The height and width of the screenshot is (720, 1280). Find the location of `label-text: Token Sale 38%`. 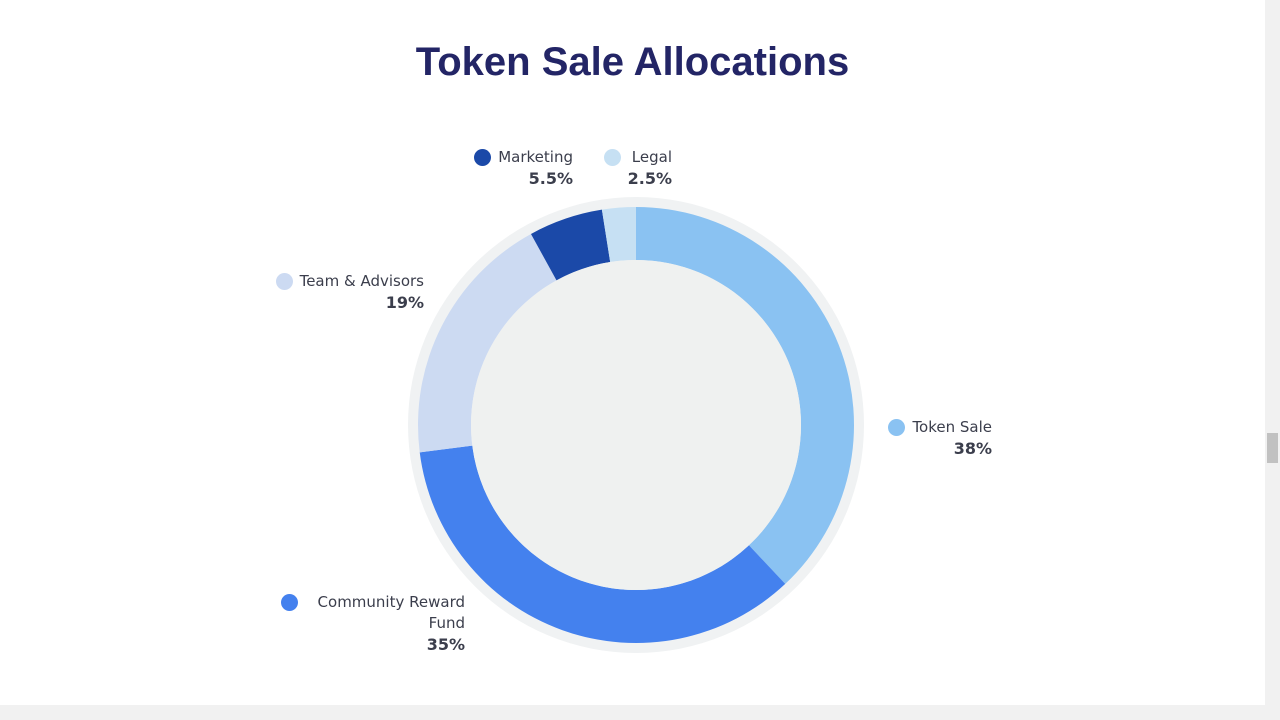

label-text: Token Sale 38% is located at coordinates (952, 438).